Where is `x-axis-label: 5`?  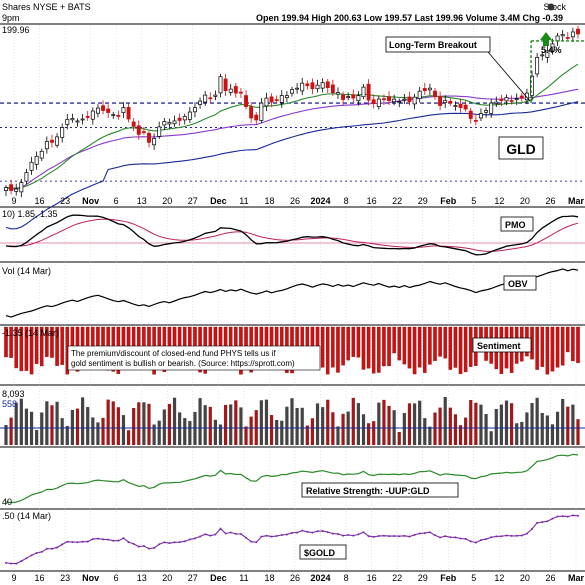
x-axis-label: 5 is located at coordinates (473, 201).